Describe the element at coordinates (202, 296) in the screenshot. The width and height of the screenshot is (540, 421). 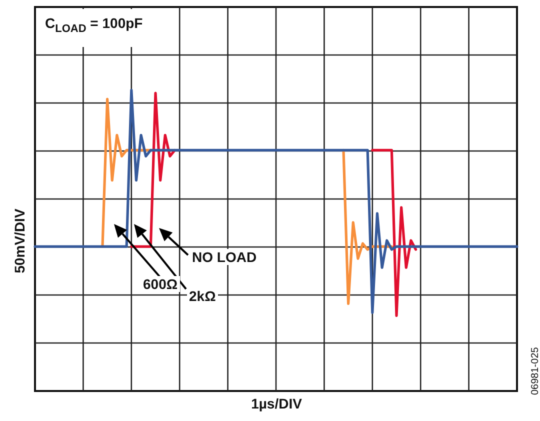
I see `annotation: 2kΩ` at that location.